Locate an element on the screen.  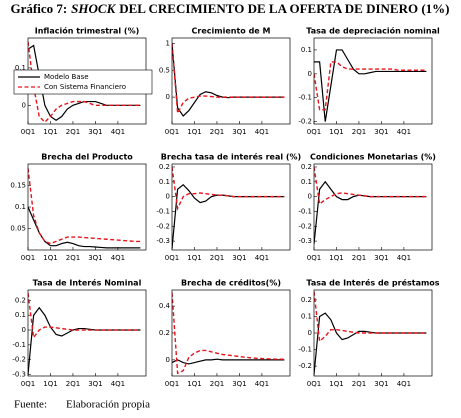
chart-title: Condiciones Monetarias (%) is located at coordinates (373, 157).